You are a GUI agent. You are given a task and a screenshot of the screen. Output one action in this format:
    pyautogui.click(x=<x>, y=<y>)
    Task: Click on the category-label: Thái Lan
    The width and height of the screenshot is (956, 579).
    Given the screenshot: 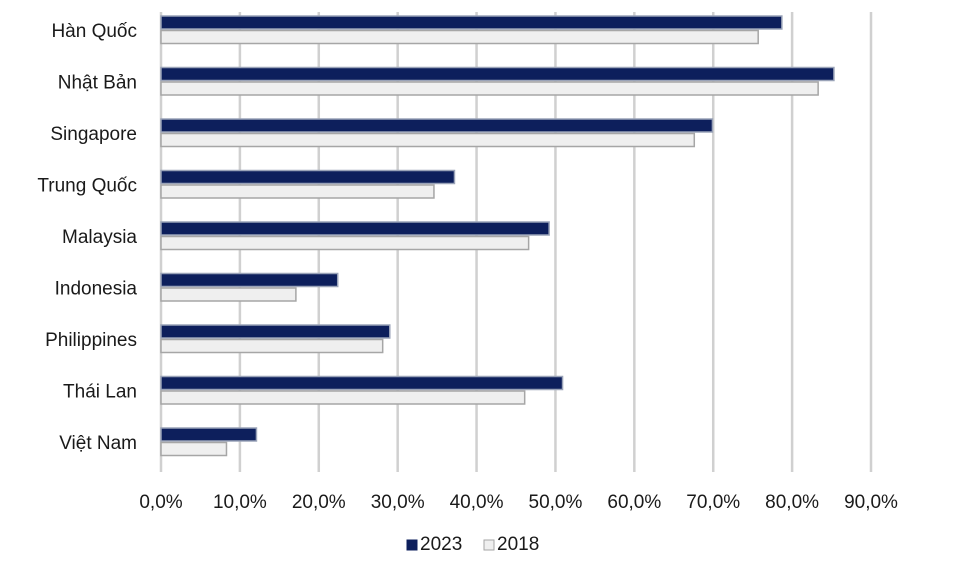 What is the action you would take?
    pyautogui.click(x=100, y=391)
    